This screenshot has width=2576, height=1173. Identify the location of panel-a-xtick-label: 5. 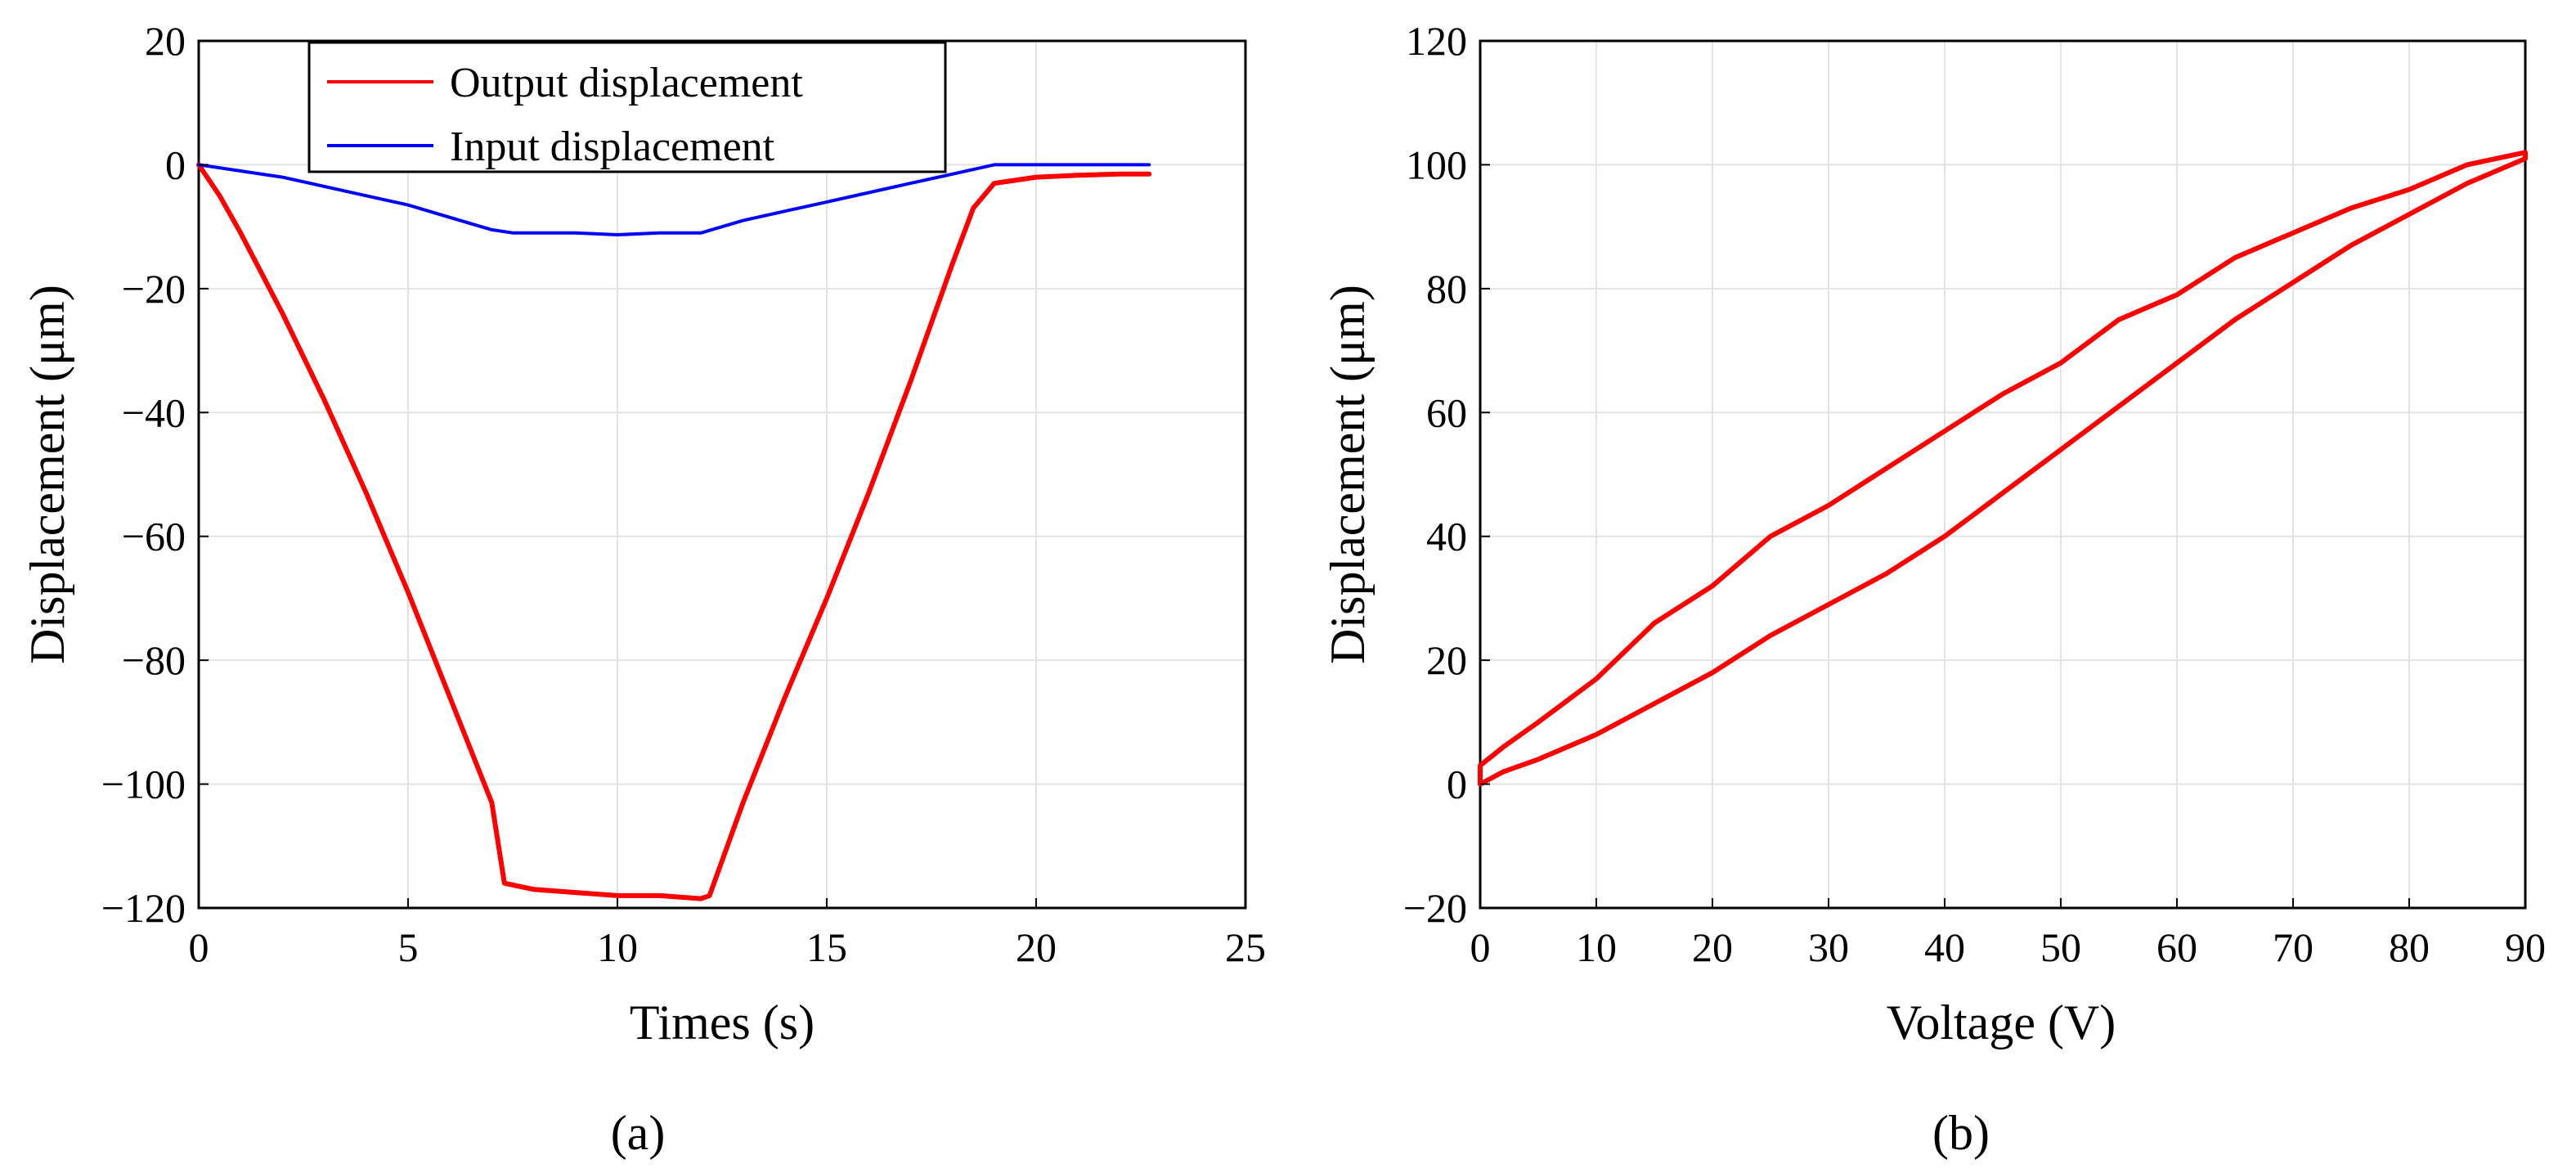
(408, 947).